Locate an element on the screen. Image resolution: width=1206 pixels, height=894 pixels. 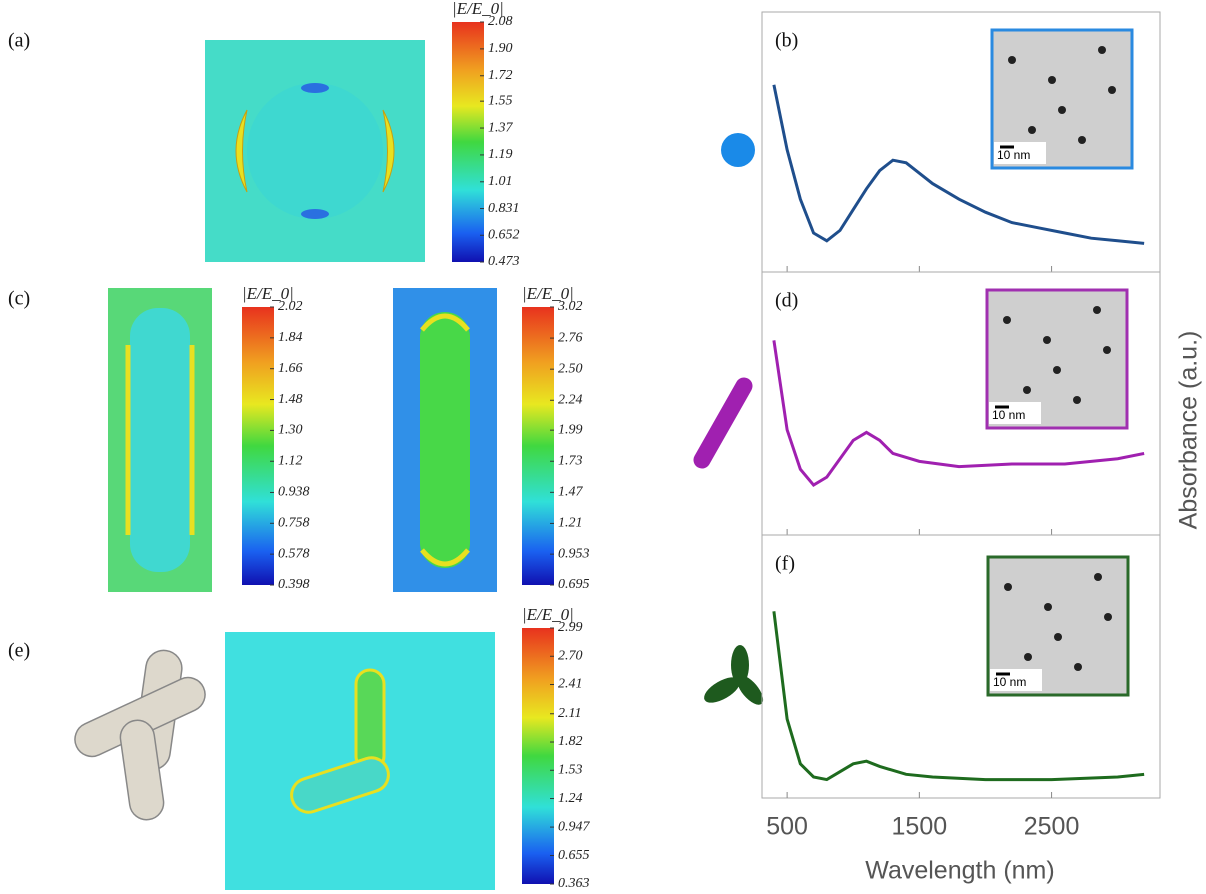
shapes is located at coordinates (728, 419).